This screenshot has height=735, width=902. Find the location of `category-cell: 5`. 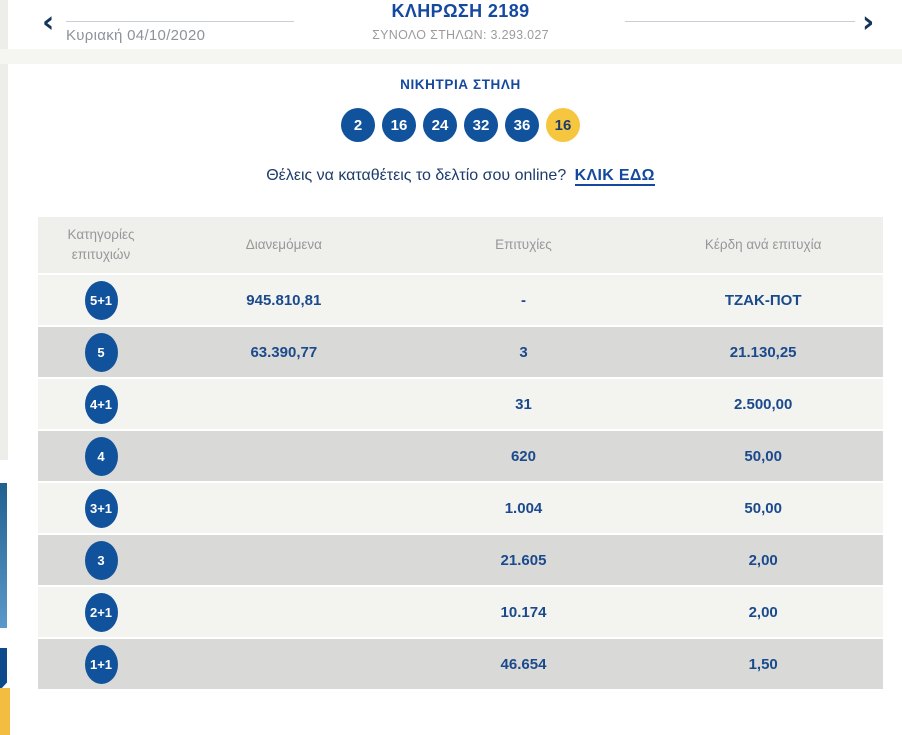

category-cell: 5 is located at coordinates (101, 352).